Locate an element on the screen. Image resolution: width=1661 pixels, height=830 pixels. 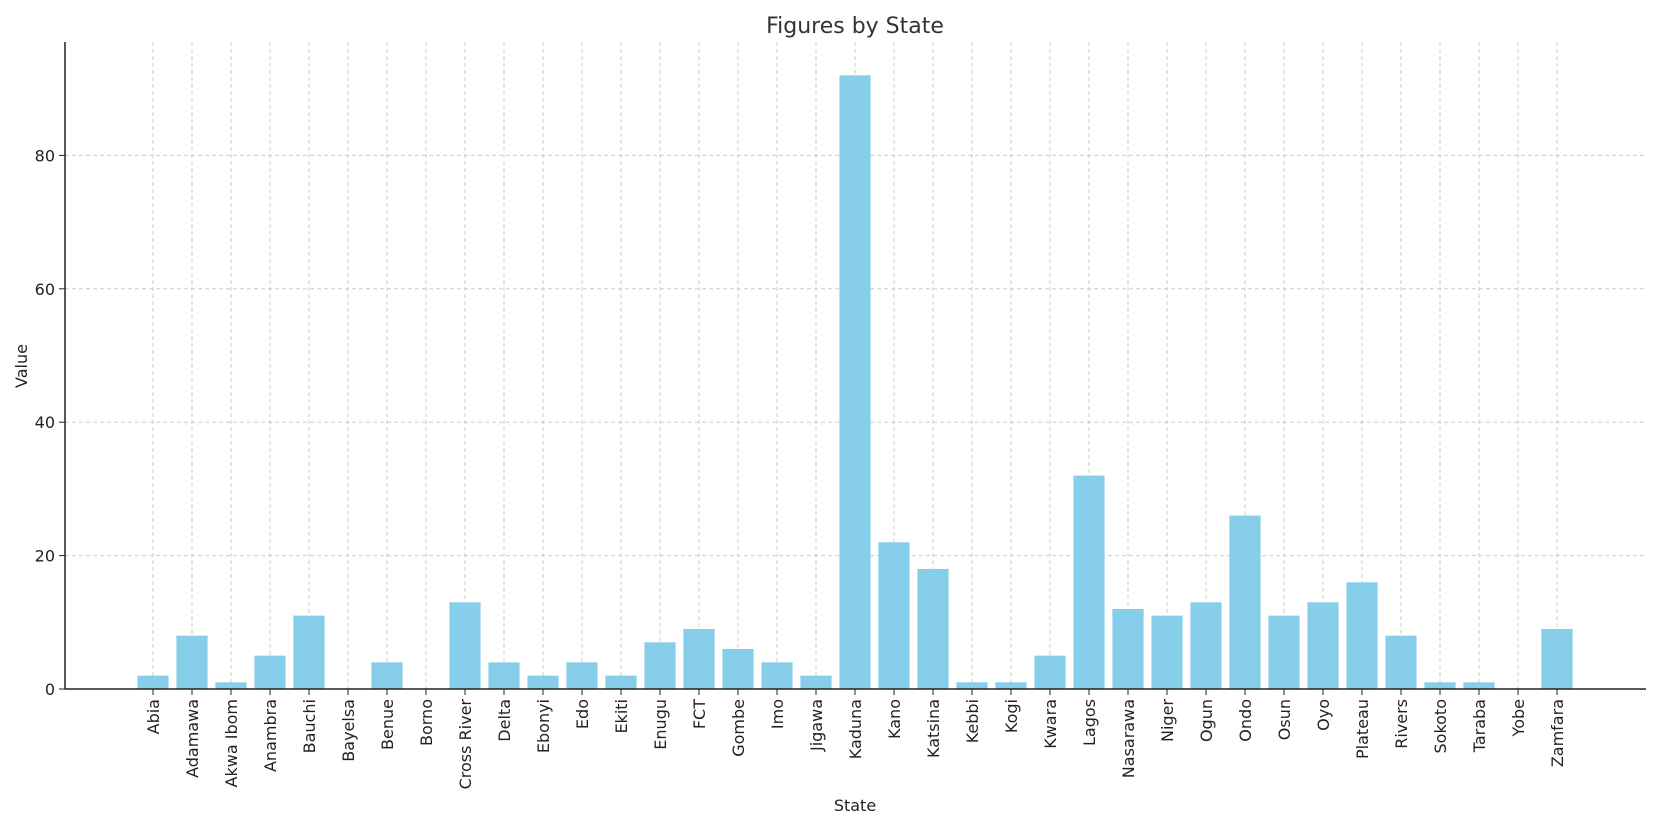
x-tick-label: Kaduna is located at coordinates (855, 729).